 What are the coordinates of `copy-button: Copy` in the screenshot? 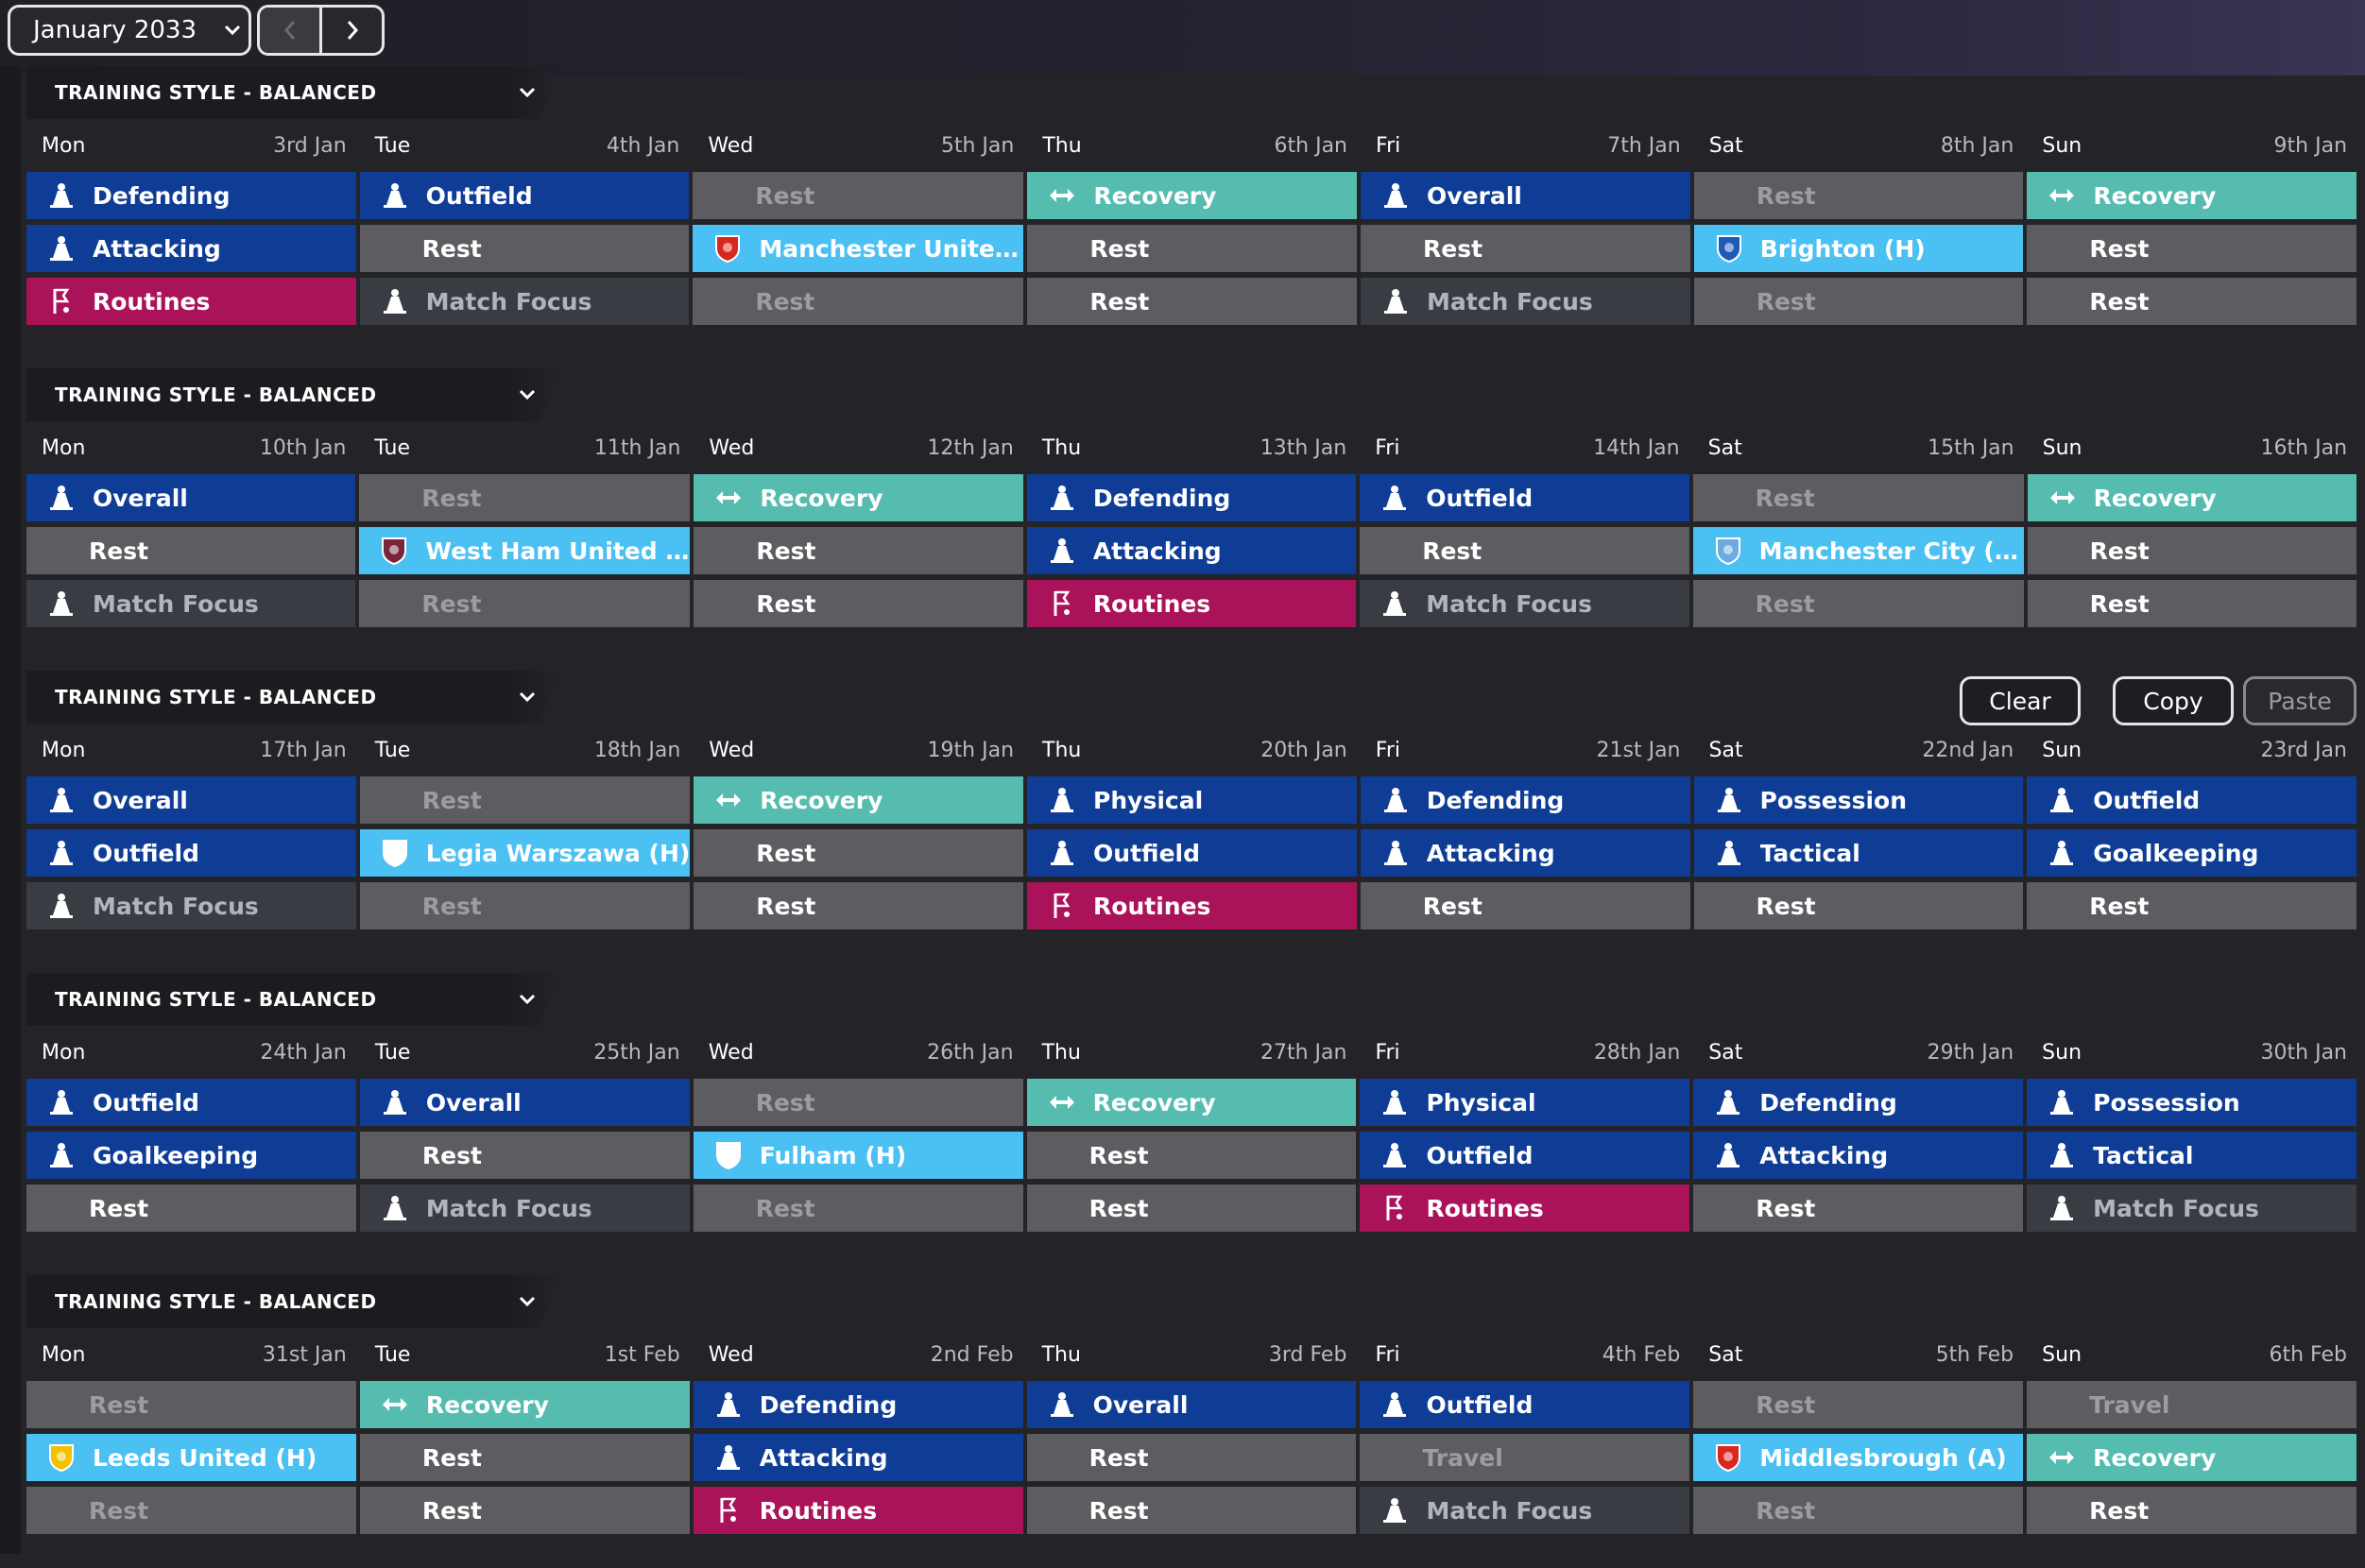 It's located at (2173, 700).